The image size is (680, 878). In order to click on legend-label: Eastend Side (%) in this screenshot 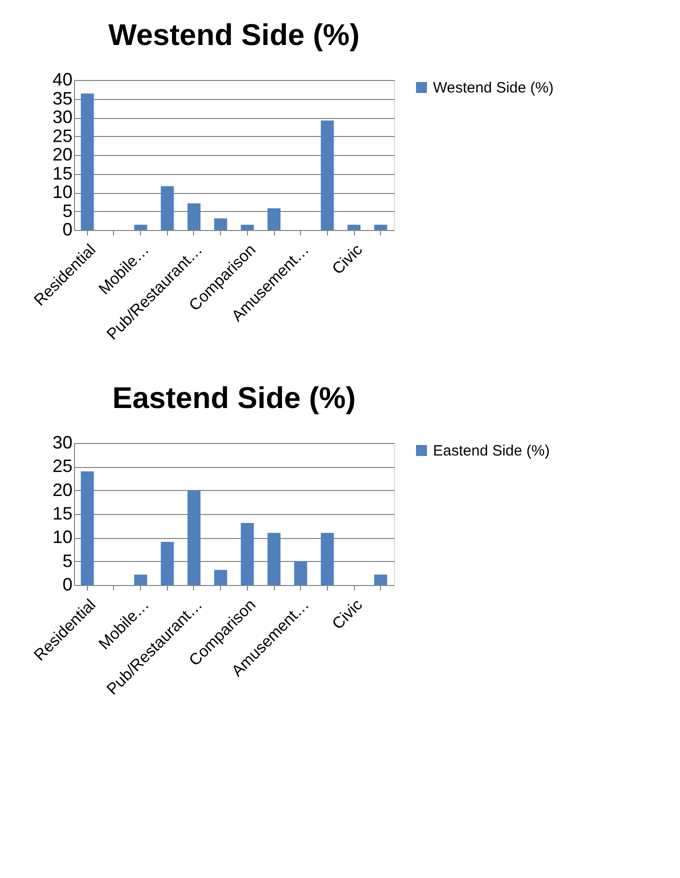, I will do `click(491, 451)`.